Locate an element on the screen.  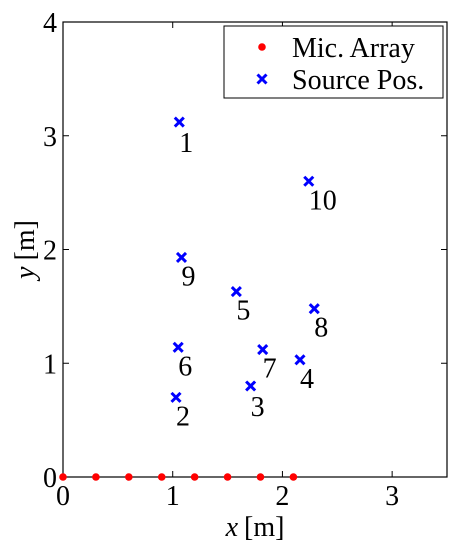
source-index-label: 2 is located at coordinates (183, 416).